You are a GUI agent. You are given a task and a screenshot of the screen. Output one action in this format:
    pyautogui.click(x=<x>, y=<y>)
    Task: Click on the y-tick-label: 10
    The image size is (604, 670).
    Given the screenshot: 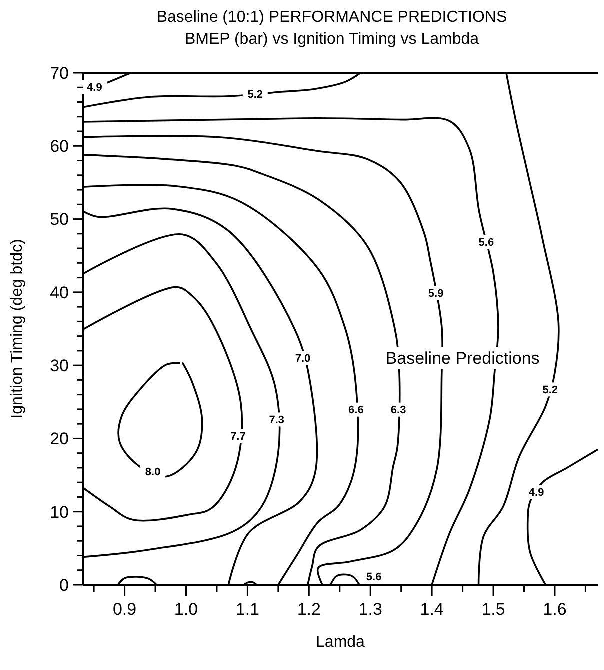 What is the action you would take?
    pyautogui.click(x=59, y=512)
    